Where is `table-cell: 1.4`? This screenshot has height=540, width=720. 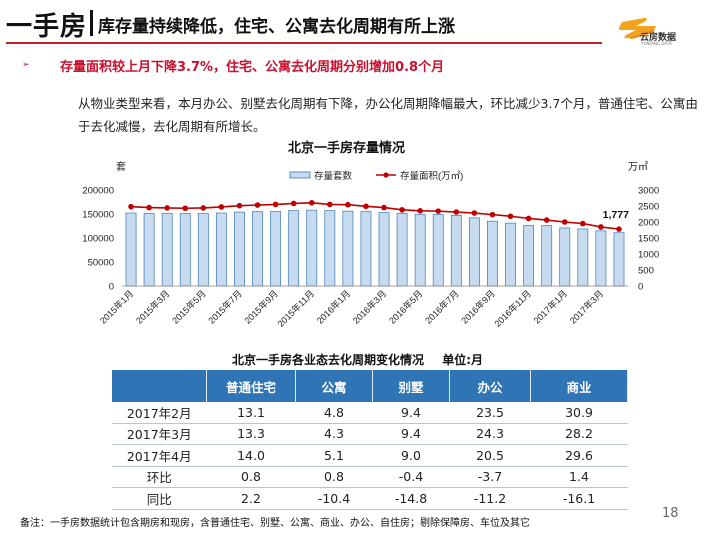 table-cell: 1.4 is located at coordinates (579, 477).